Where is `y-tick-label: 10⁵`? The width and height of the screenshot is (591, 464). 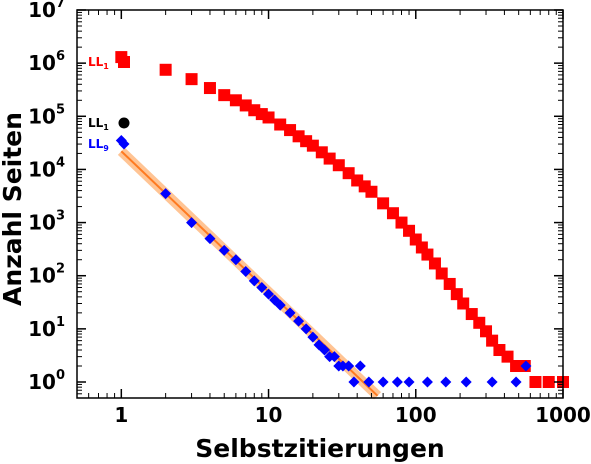
y-tick-label: 10⁵ is located at coordinates (46, 115).